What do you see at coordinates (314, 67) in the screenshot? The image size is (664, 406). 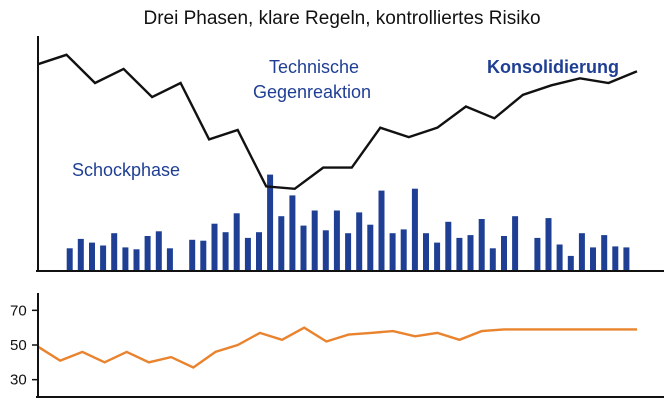 I see `phase-label-rebound-line1: Technische` at bounding box center [314, 67].